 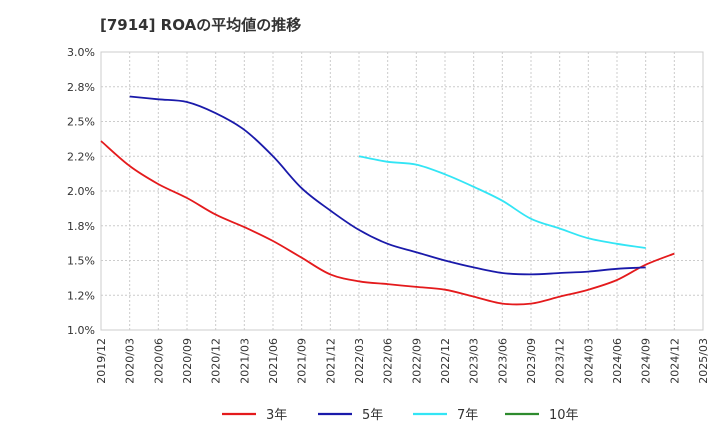 What do you see at coordinates (201, 25) in the screenshot?
I see `chart-title: [7914] ROAの平均値の推移` at bounding box center [201, 25].